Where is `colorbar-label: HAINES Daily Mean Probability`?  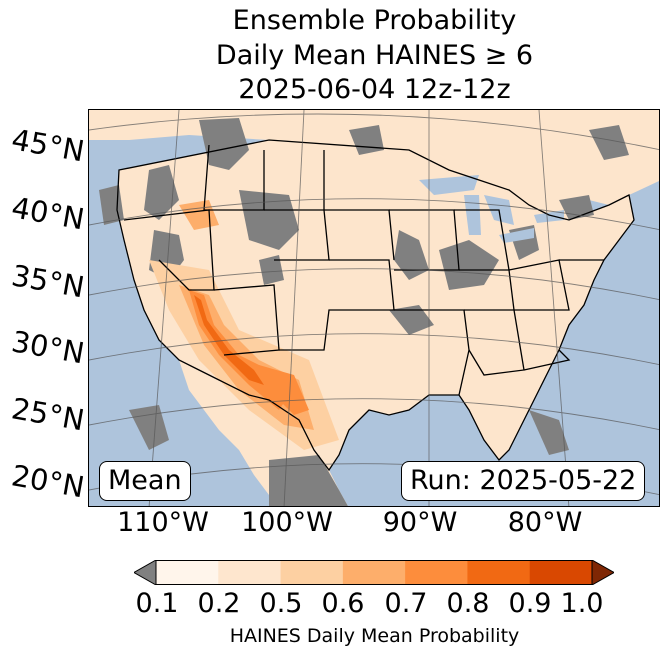
colorbar-label: HAINES Daily Mean Probability is located at coordinates (374, 636).